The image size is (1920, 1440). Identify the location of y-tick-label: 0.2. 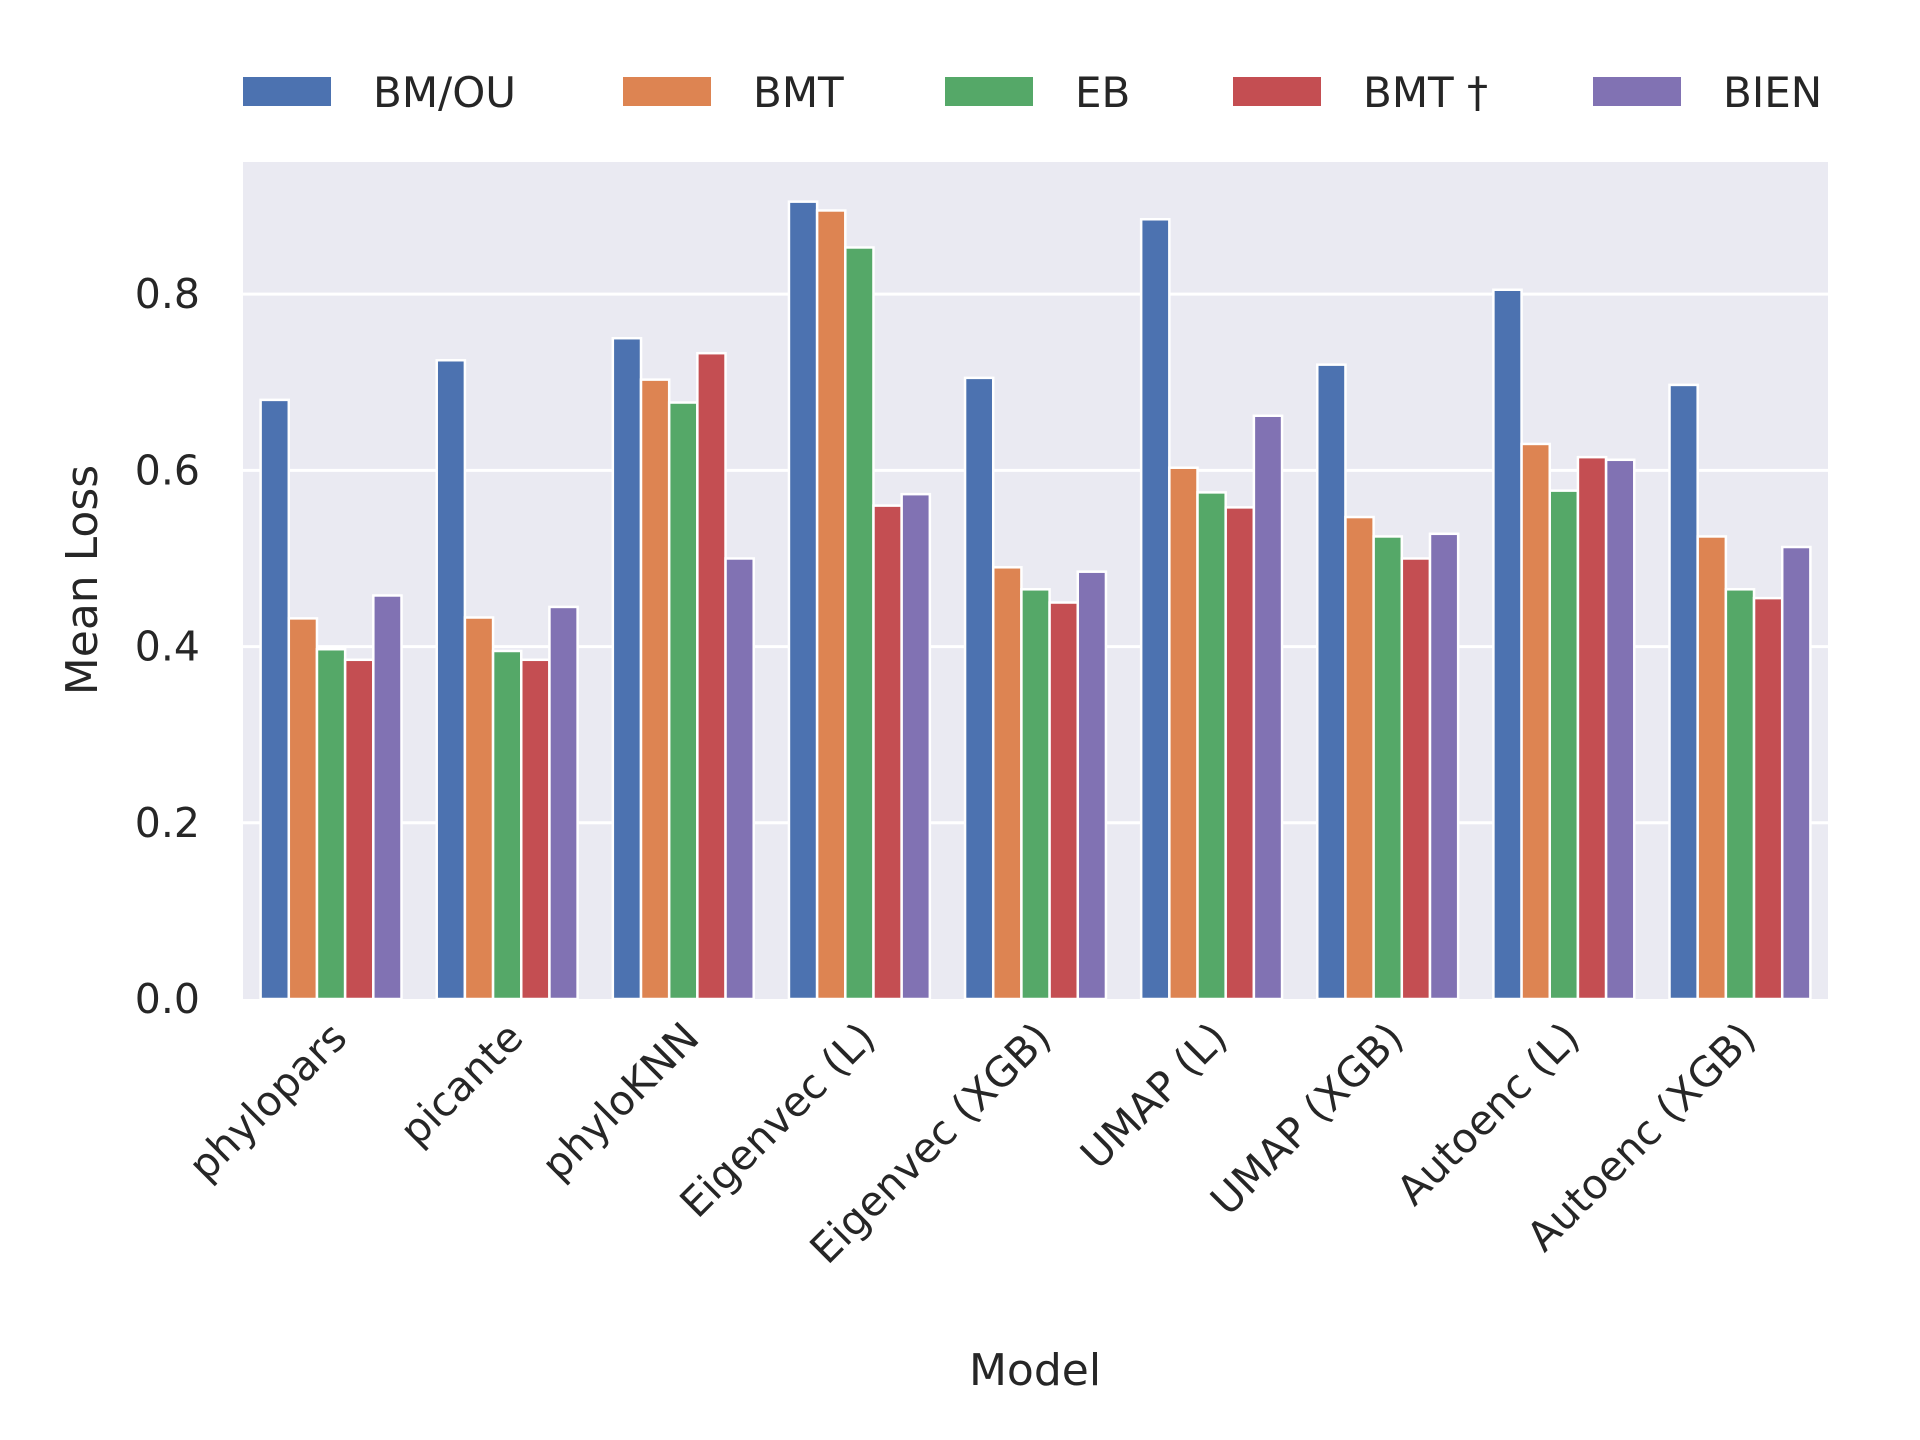
(167, 823).